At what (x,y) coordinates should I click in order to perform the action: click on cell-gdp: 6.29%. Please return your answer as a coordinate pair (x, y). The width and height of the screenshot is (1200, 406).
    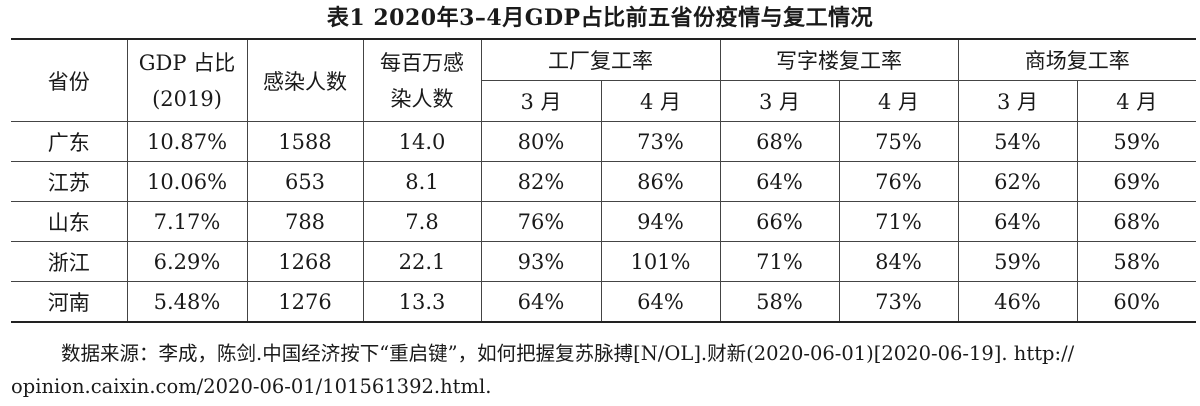
    Looking at the image, I should click on (186, 261).